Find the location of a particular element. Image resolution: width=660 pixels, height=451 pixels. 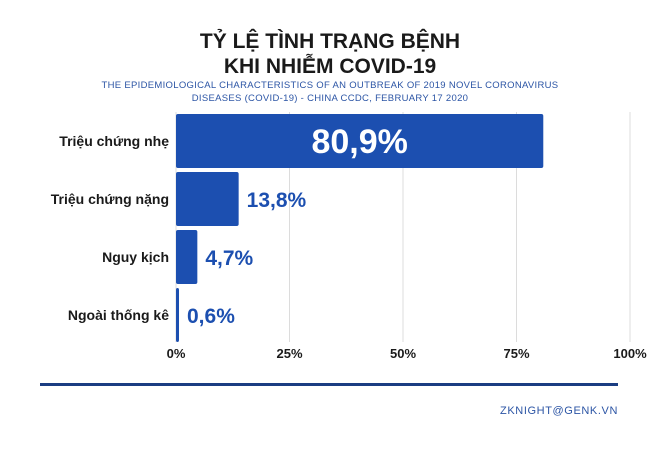

x-tick-label: 0% is located at coordinates (176, 353).